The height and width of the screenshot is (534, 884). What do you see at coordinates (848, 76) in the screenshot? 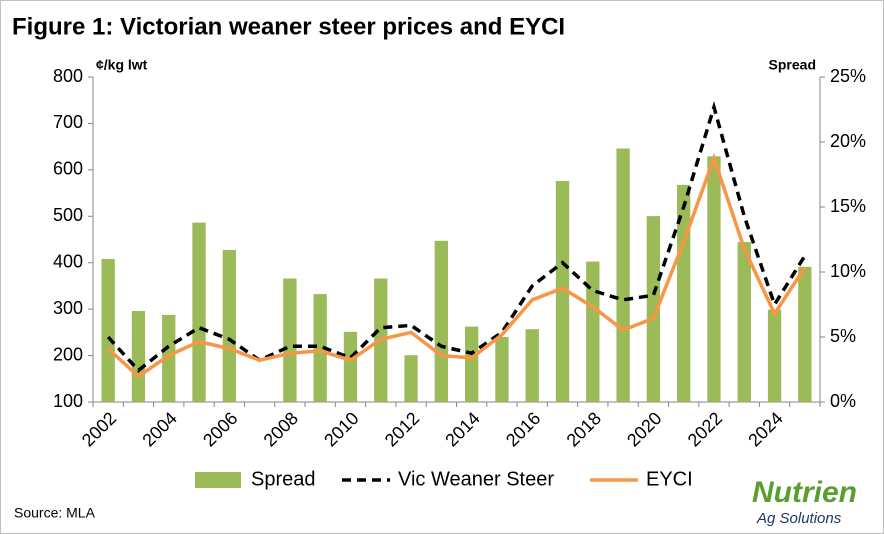
I see `y2-tick-label: 25%` at bounding box center [848, 76].